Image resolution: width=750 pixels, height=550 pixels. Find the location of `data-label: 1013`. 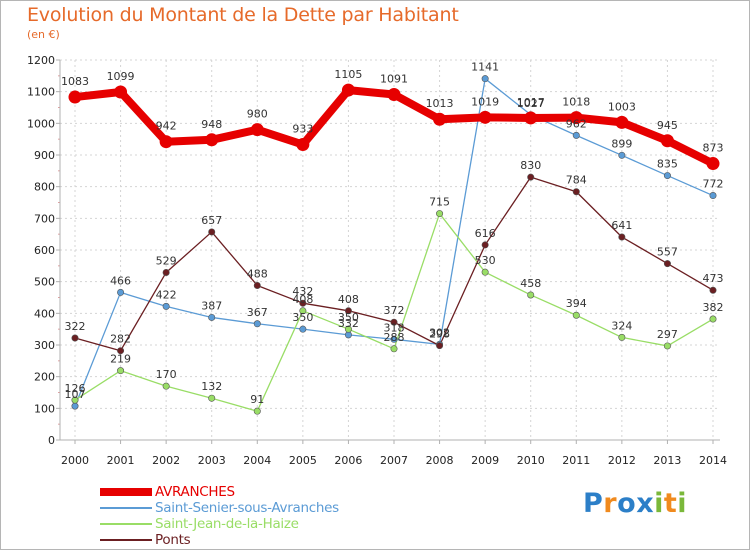

data-label: 1013 is located at coordinates (440, 103).